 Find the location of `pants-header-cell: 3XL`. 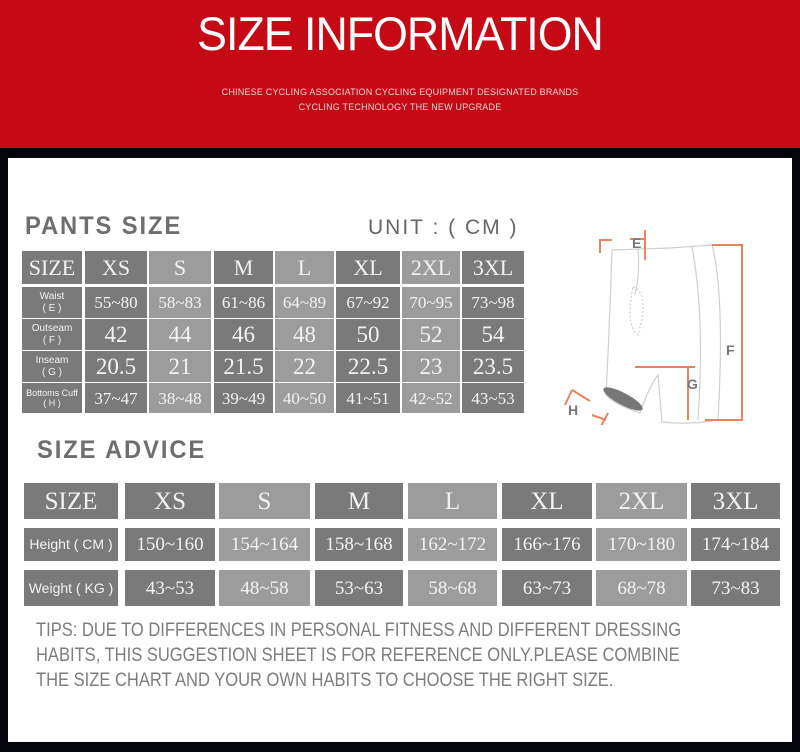

pants-header-cell: 3XL is located at coordinates (493, 267).